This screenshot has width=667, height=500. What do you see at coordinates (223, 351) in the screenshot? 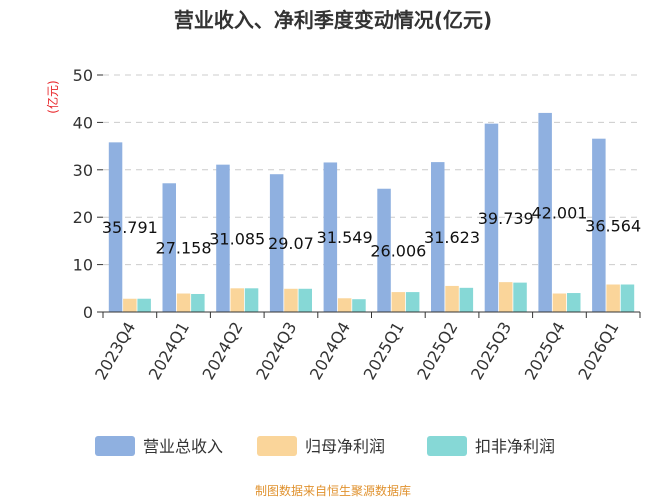
I see `x-tick-label: 2024Q2` at bounding box center [223, 351].